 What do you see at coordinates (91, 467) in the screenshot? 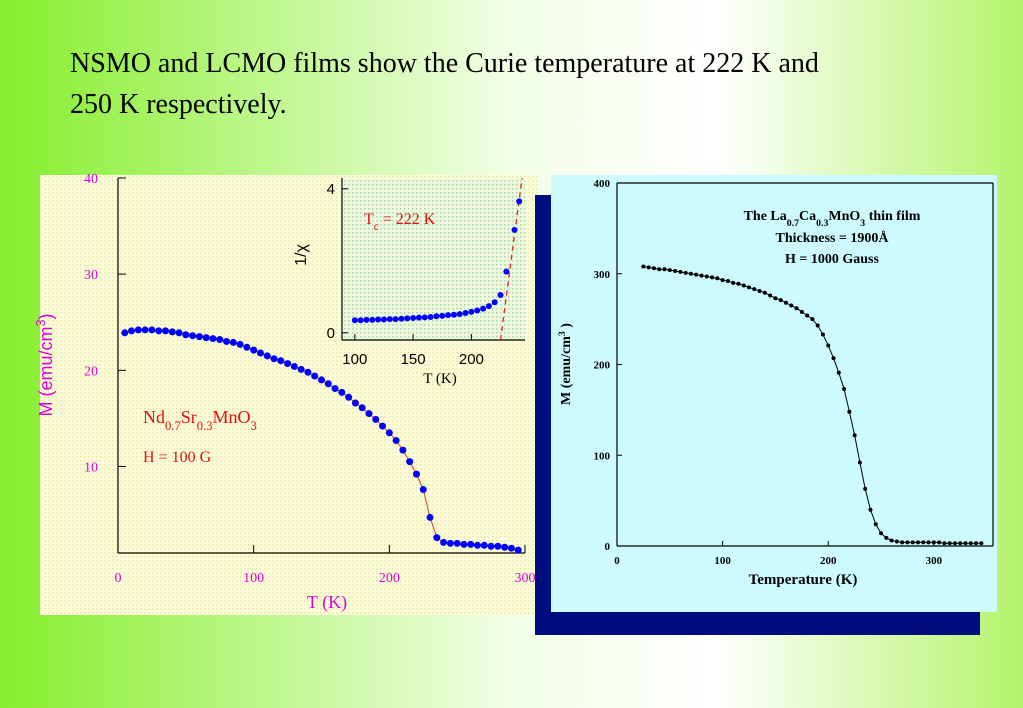
I see `y-tick-label: 10` at bounding box center [91, 467].